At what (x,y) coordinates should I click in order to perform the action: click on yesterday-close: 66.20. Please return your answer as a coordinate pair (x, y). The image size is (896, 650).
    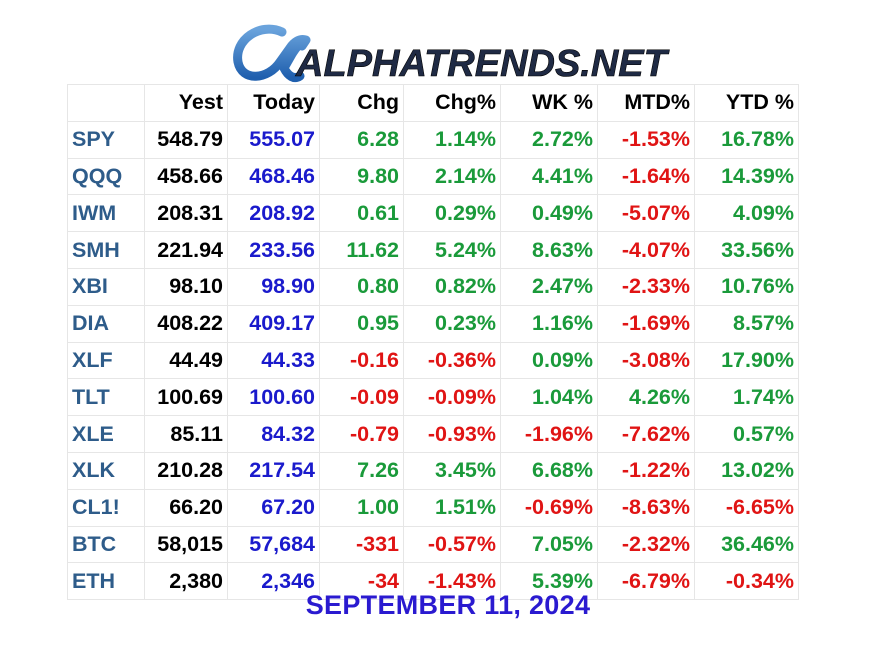
    Looking at the image, I should click on (186, 507).